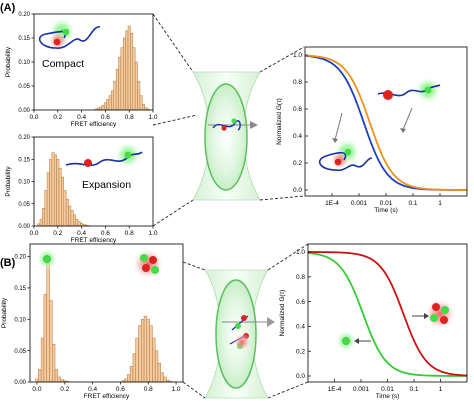 This screenshot has height=414, width=474. Describe the element at coordinates (47, 259) in the screenshot. I see `monomer-dye` at that location.